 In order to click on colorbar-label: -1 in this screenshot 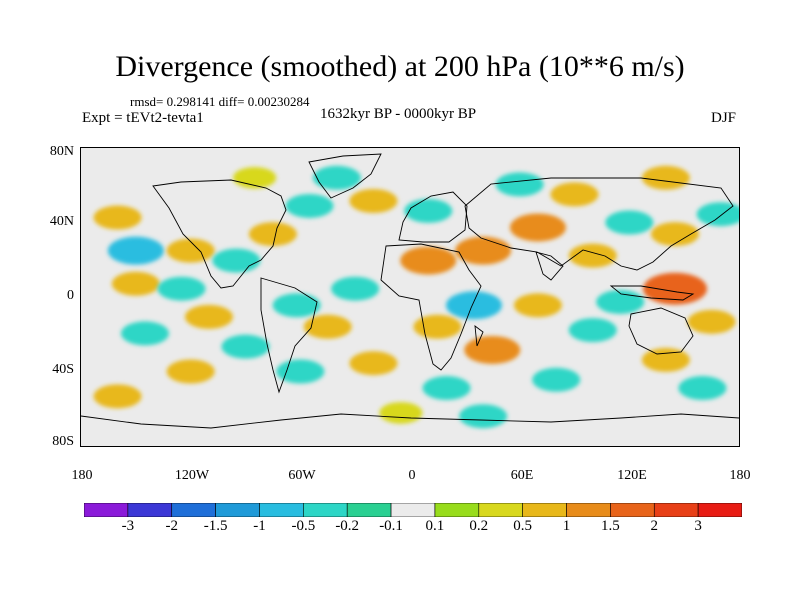, I will do `click(259, 526)`.